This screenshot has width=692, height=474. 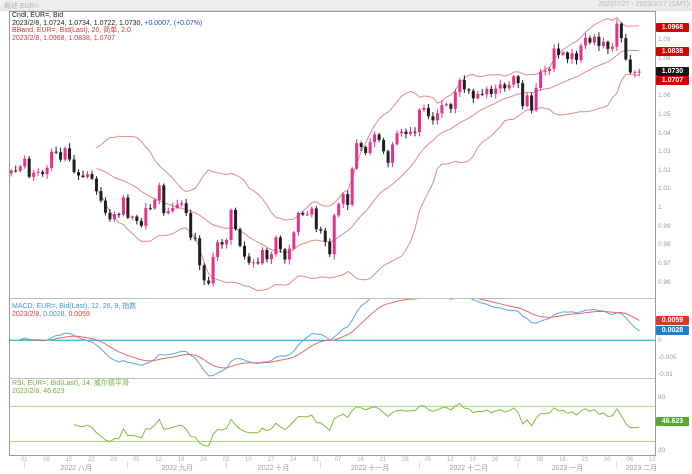 What do you see at coordinates (664, 189) in the screenshot?
I see `price-axis-tick: 1.01` at bounding box center [664, 189].